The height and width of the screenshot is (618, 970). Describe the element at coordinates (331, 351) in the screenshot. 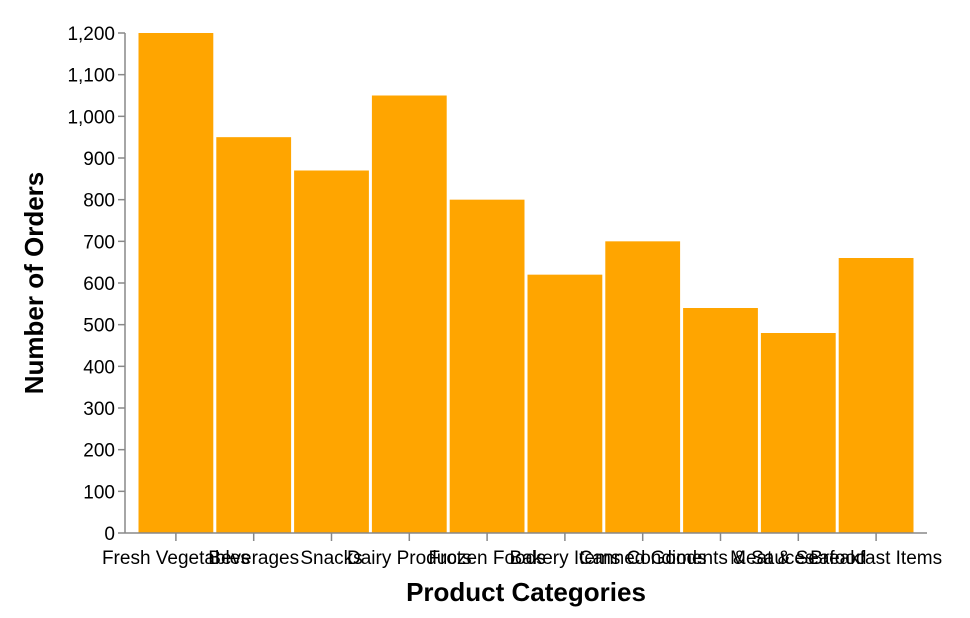

I see `bar-snacks` at that location.